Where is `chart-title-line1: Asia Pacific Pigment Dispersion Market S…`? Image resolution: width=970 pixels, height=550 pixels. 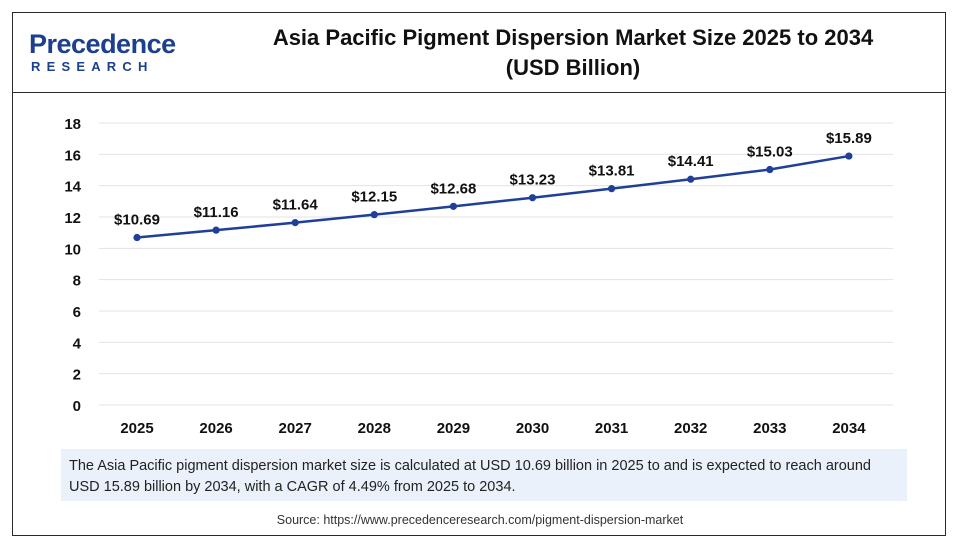 chart-title-line1: Asia Pacific Pigment Dispersion Market S… is located at coordinates (573, 37).